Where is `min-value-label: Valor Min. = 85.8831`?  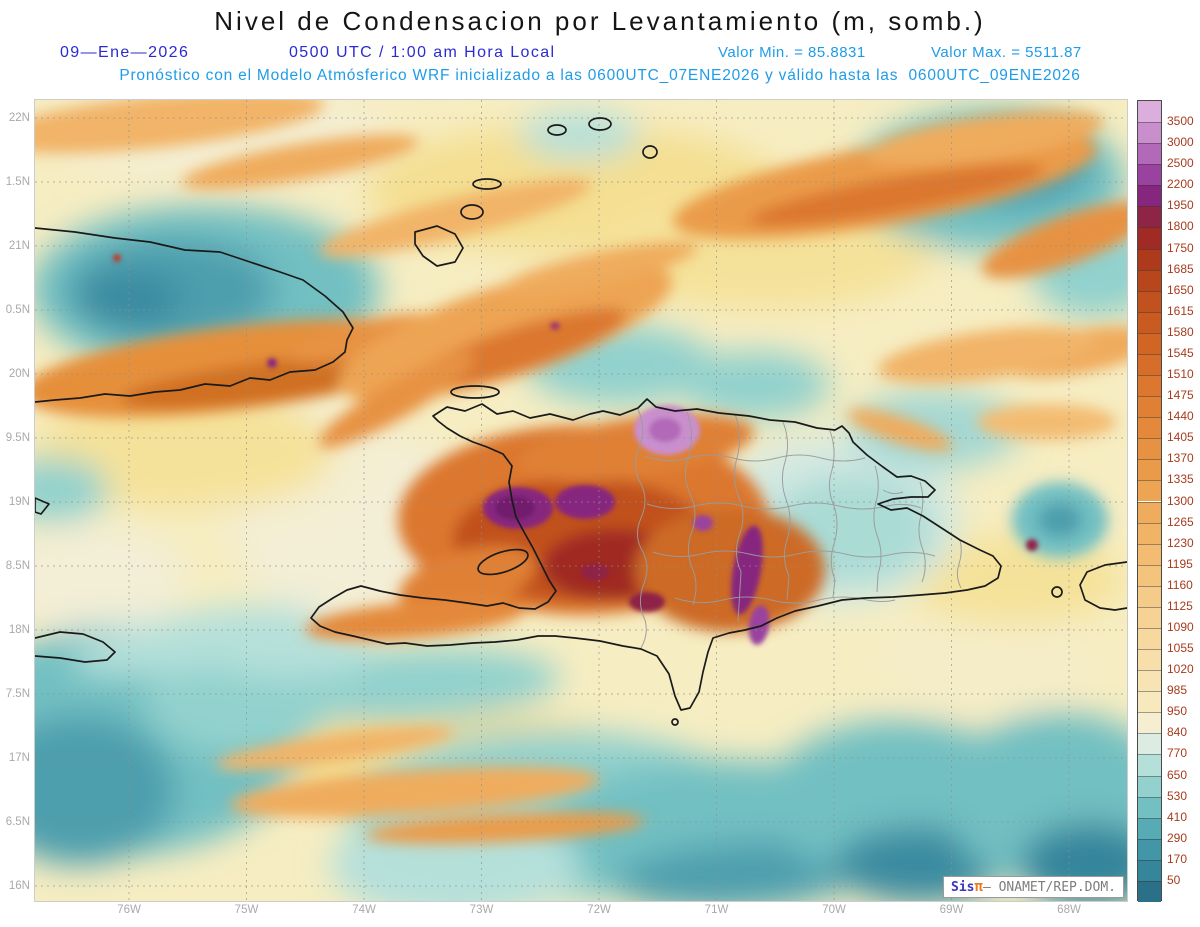 min-value-label: Valor Min. = 85.8831 is located at coordinates (792, 52).